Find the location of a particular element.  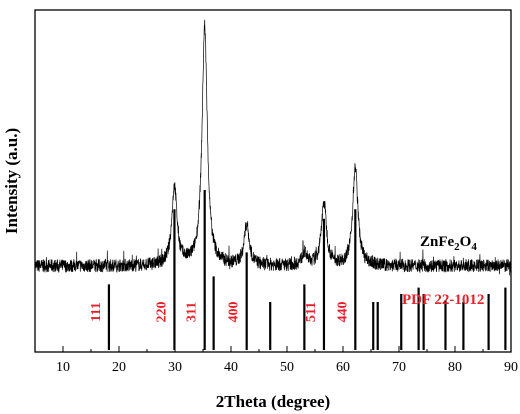

hkl-label: 440 is located at coordinates (342, 312).